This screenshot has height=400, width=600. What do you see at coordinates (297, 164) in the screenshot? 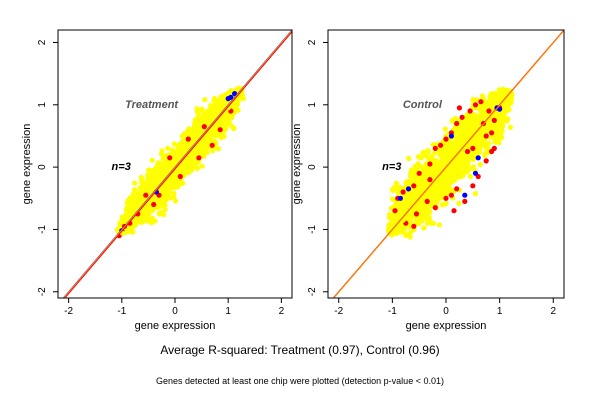
I see `y-axis-label: gene expression` at bounding box center [297, 164].